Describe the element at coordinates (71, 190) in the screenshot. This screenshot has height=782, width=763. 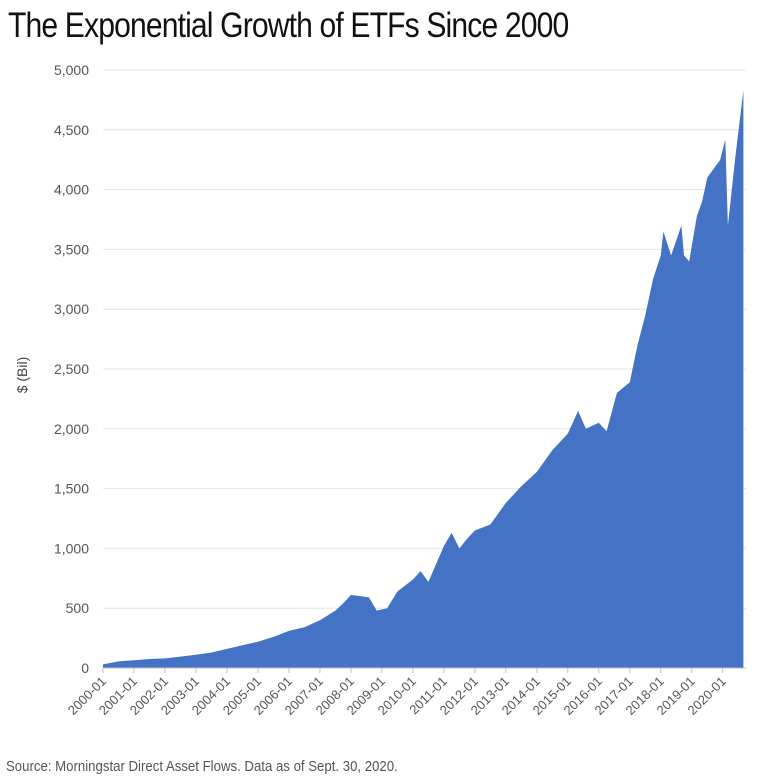
I see `y-tick-label: 4,000` at that location.